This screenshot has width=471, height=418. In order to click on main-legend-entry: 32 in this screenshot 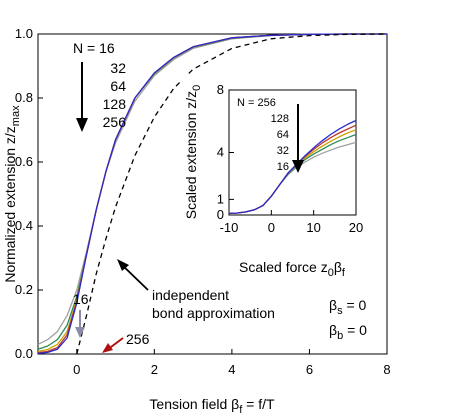, I will do `click(118, 68)`.